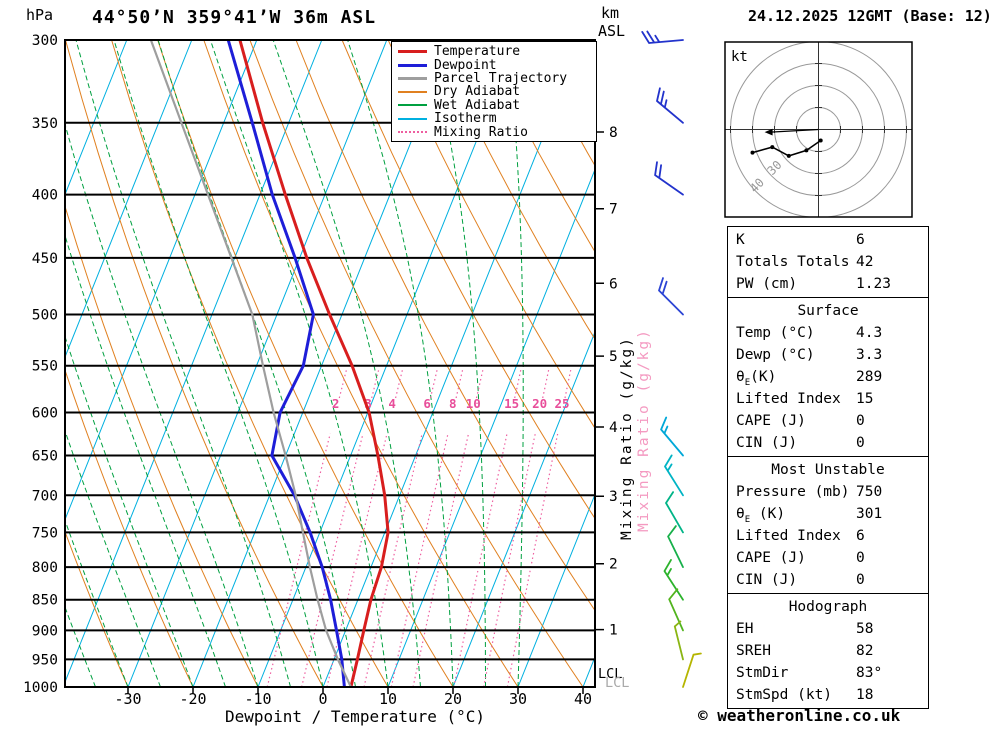 Image resolution: width=1000 pixels, height=733 pixels. I want to click on svg-text: 750, so click(45, 533).